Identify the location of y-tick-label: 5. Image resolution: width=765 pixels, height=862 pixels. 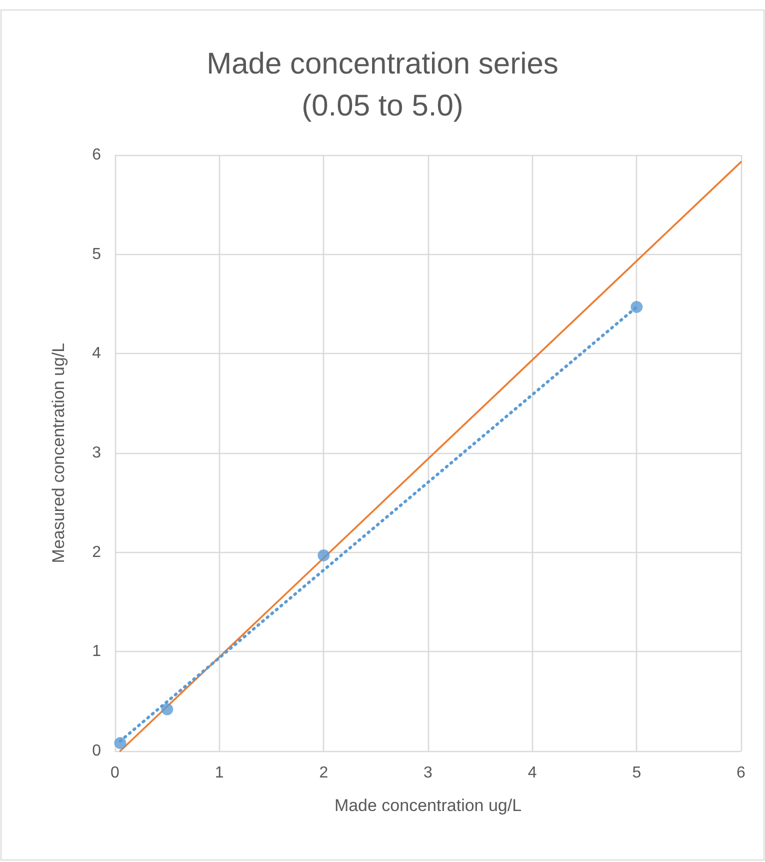
(97, 254).